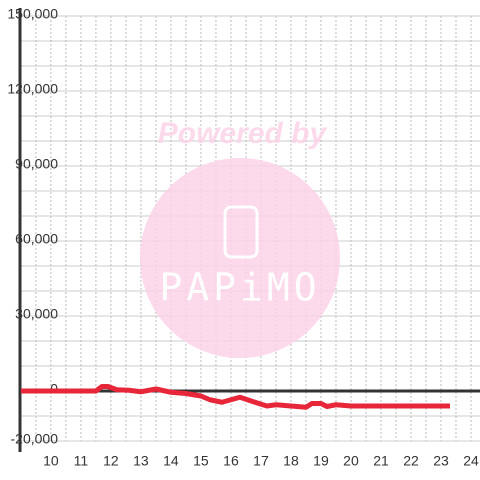  I want to click on x-tick-label: 17, so click(261, 461).